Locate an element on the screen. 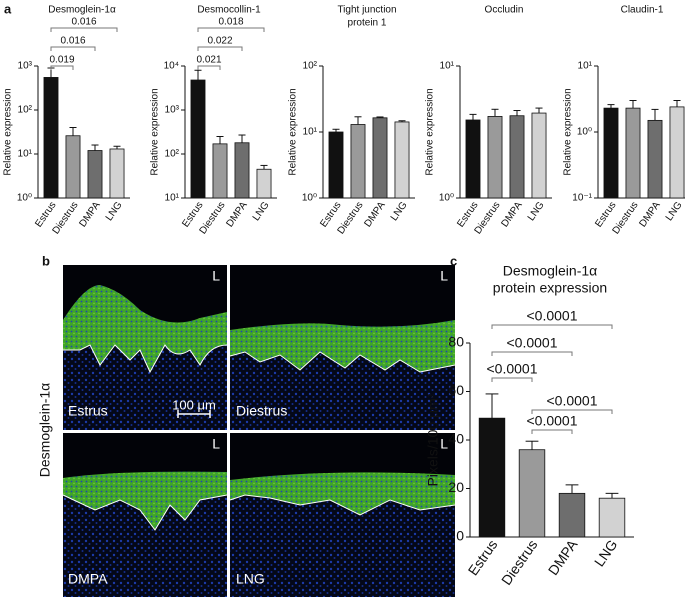 Image resolution: width=685 pixels, height=597 pixels. p-value: 0.018 is located at coordinates (230, 22).